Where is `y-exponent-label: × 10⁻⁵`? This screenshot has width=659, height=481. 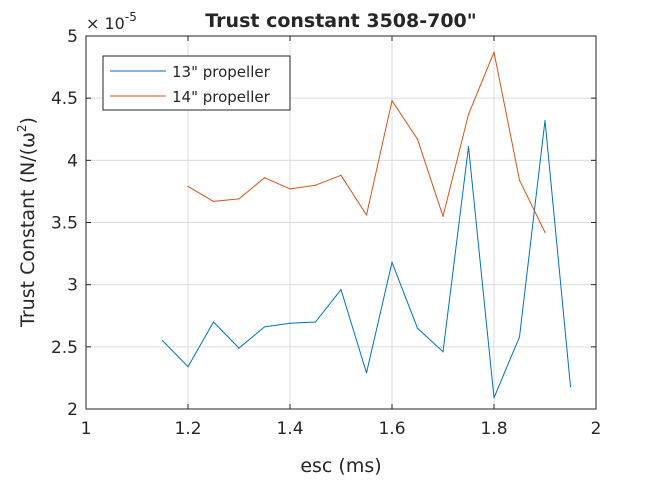 y-exponent-label: × 10⁻⁵ is located at coordinates (111, 21).